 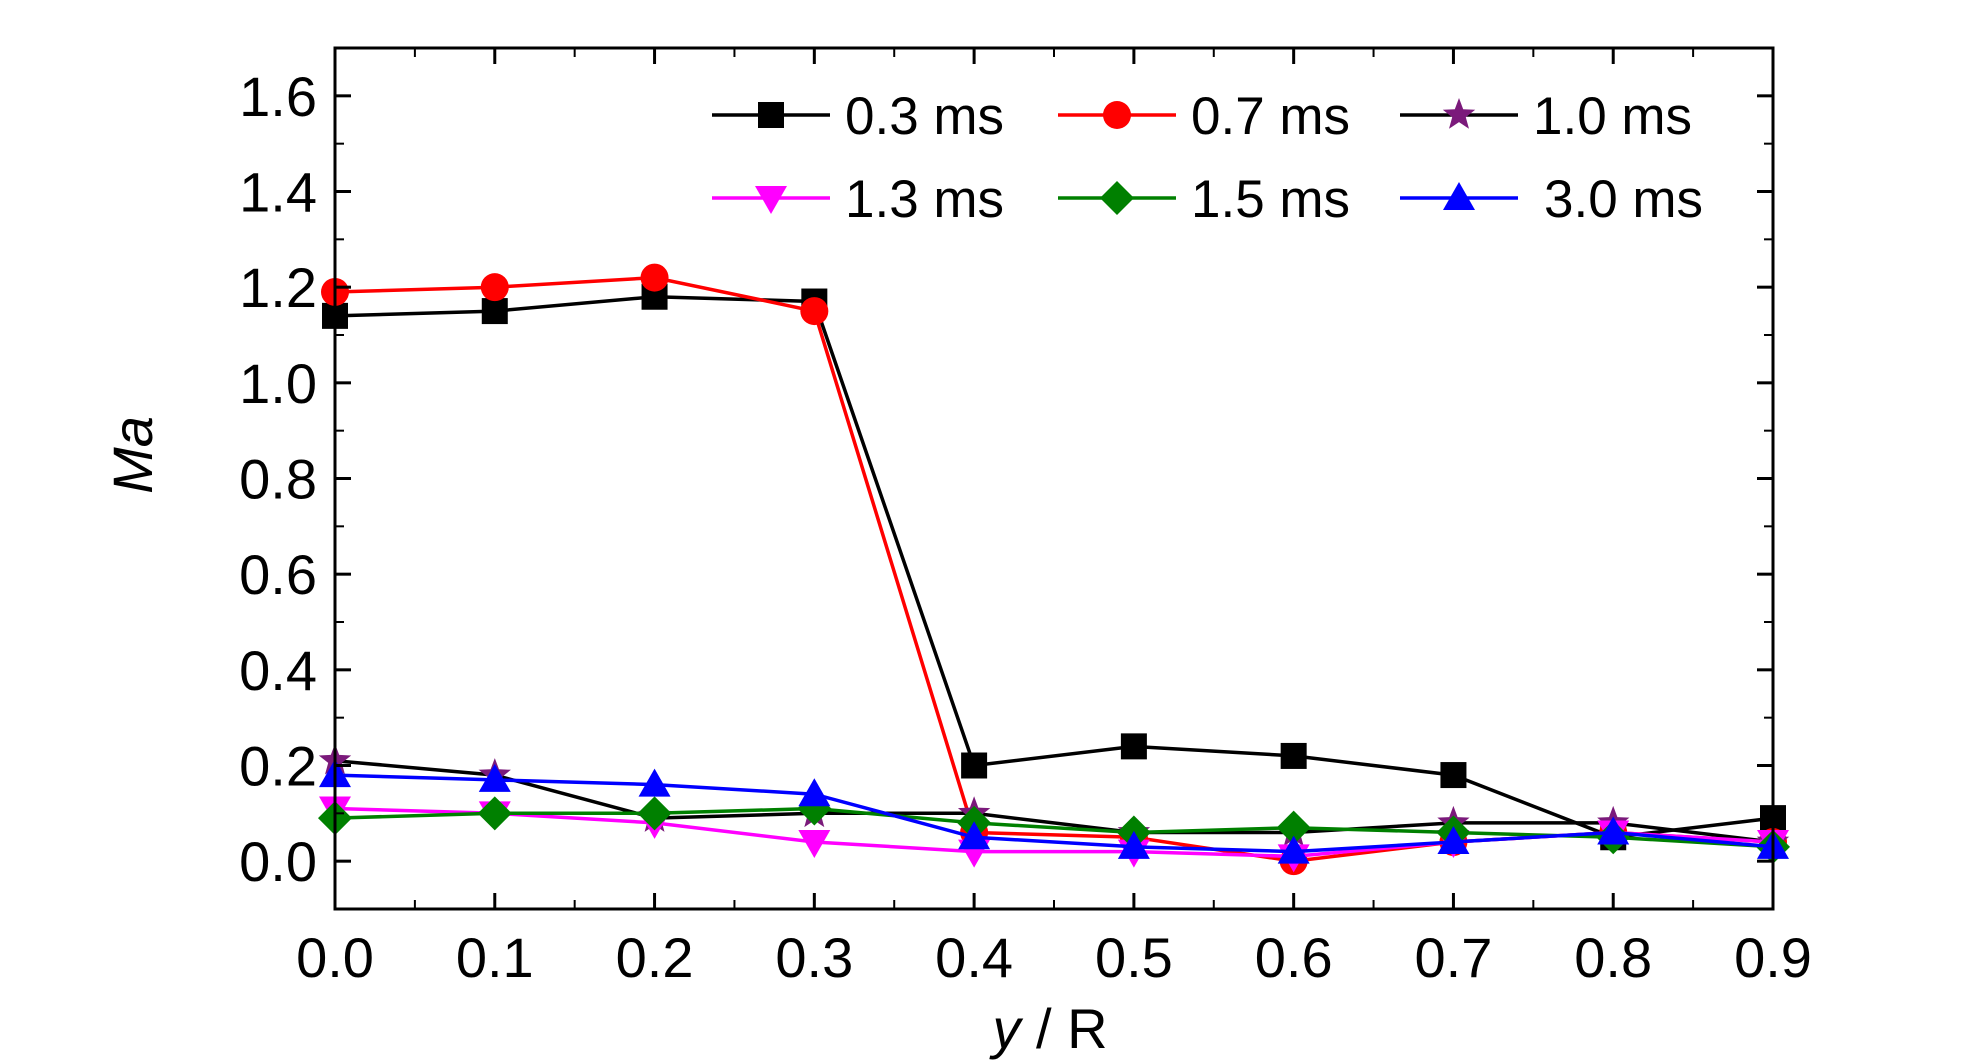 I want to click on legend-item: 0.3 ms, so click(x=858, y=116).